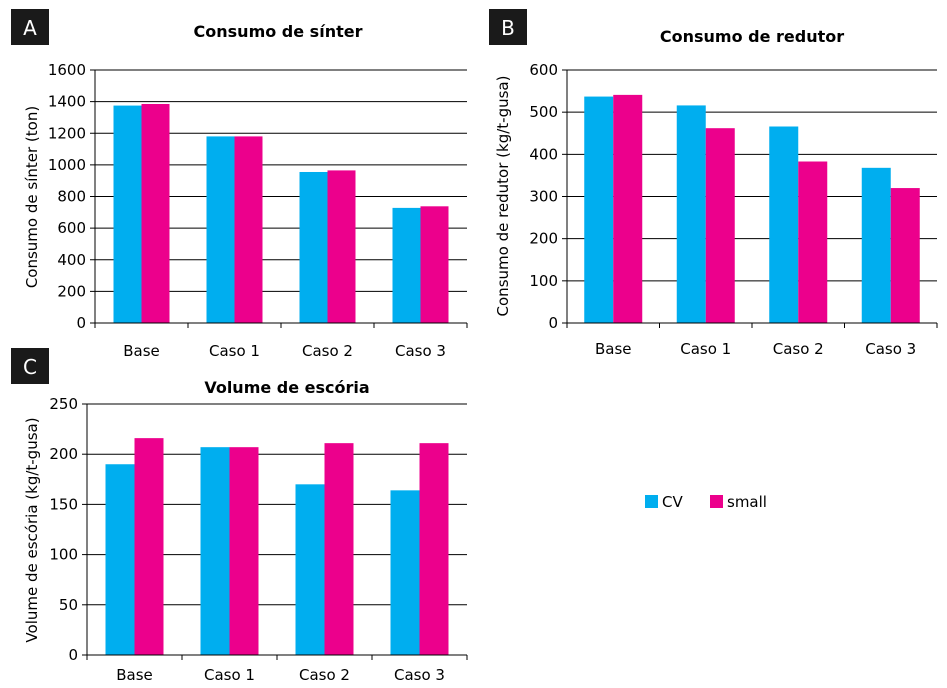 The image size is (947, 688). I want to click on panel-b-ytick-label: 200, so click(543, 239).